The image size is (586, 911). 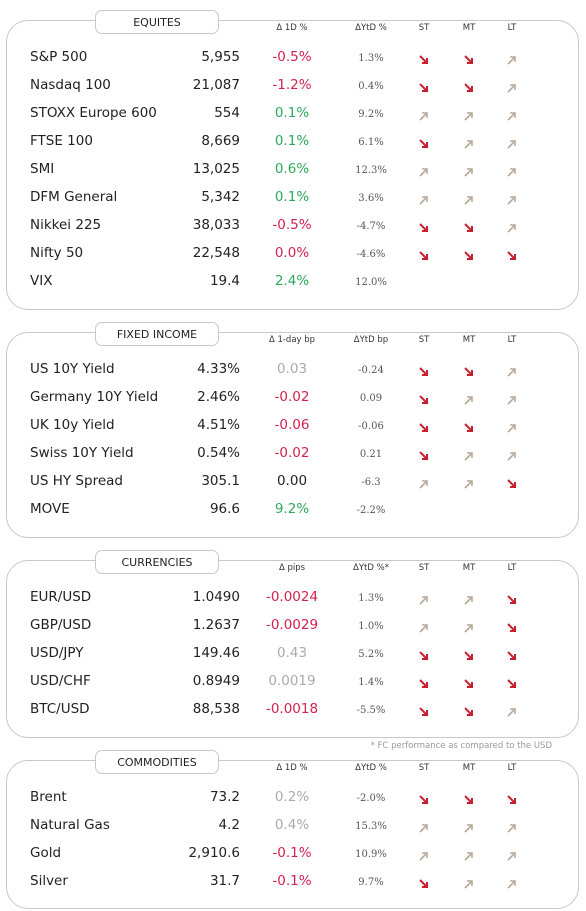 I want to click on level: 149.46, so click(x=216, y=653).